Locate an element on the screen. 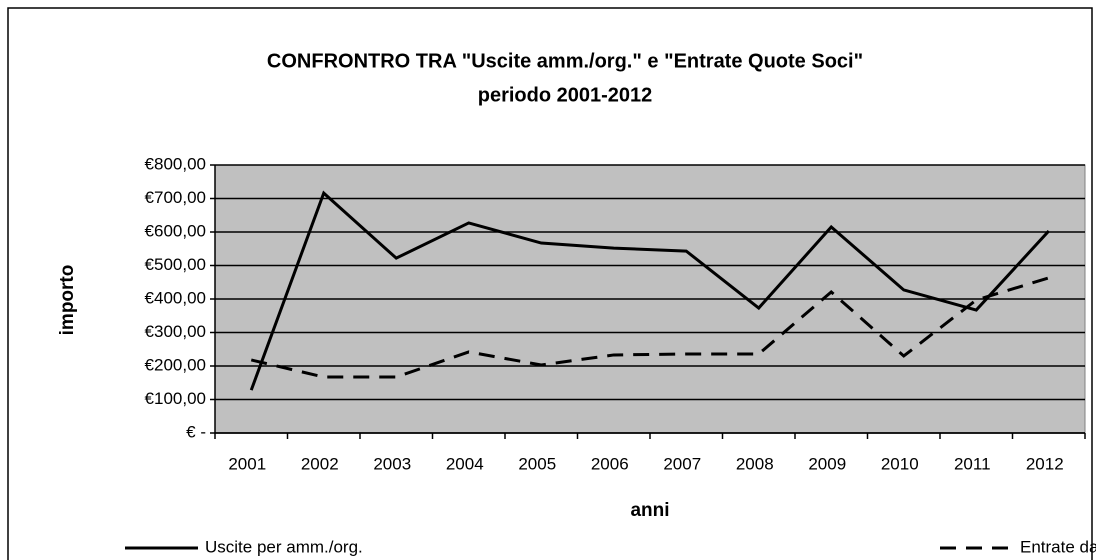  x-tick-label: 2007 is located at coordinates (682, 463).